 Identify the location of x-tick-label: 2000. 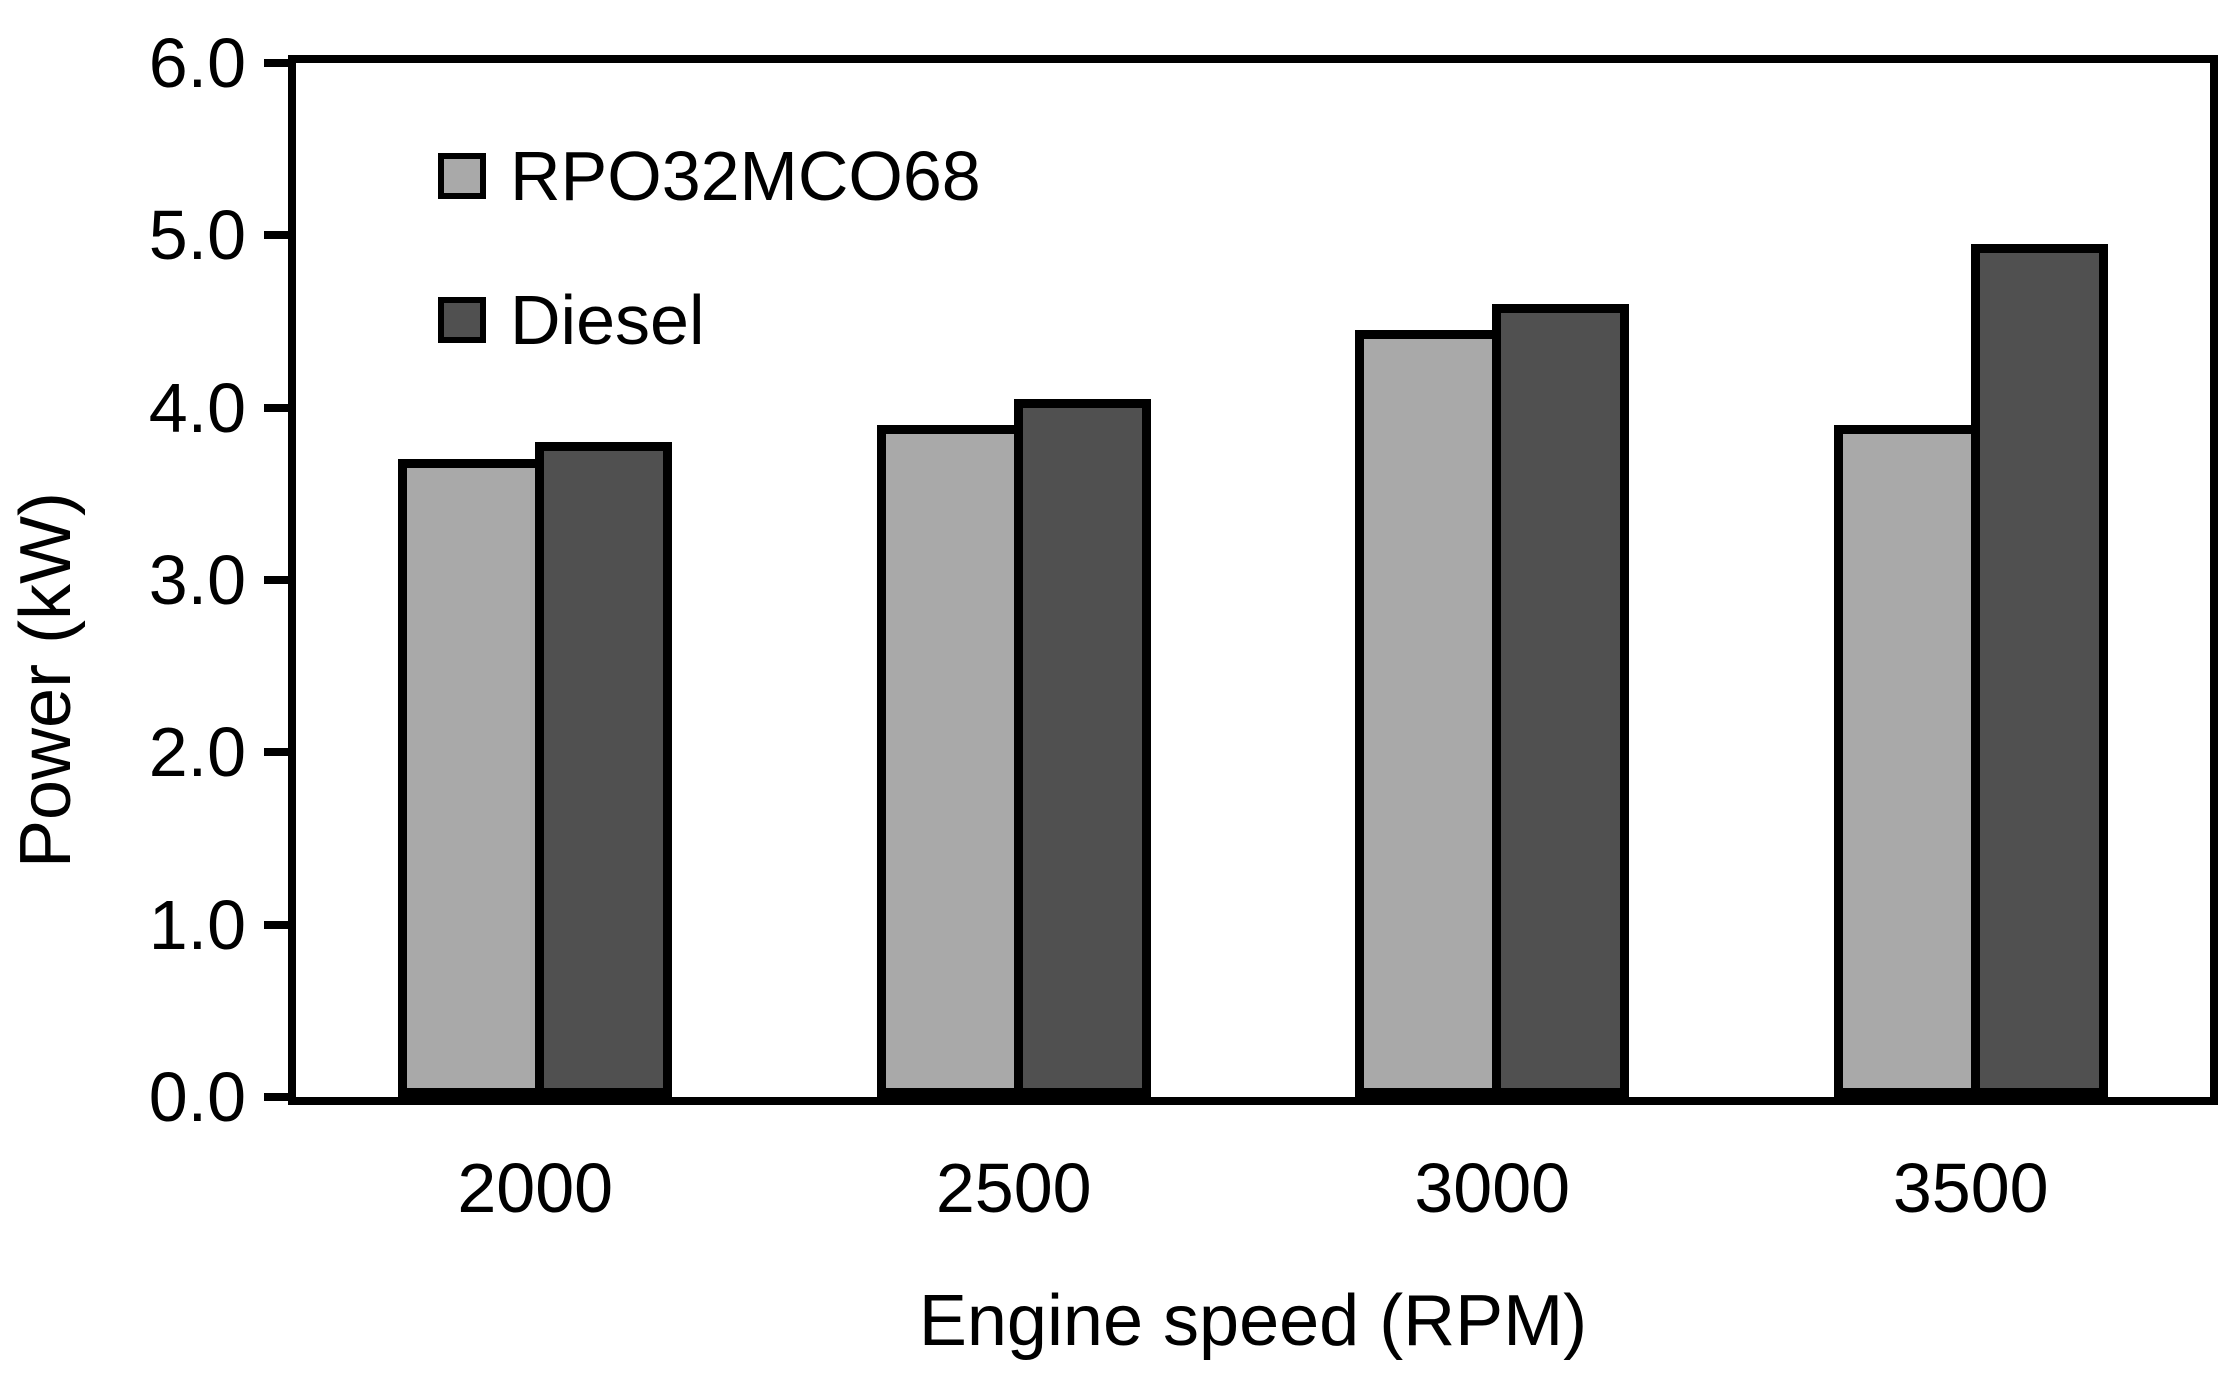
(535, 1188).